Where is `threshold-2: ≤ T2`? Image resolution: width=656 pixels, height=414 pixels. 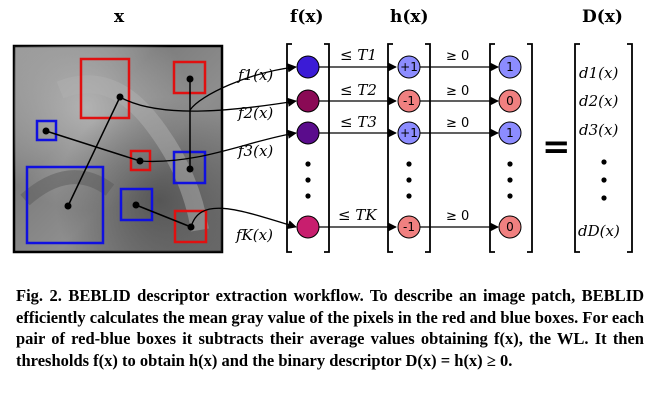 threshold-2: ≤ T2 is located at coordinates (358, 90).